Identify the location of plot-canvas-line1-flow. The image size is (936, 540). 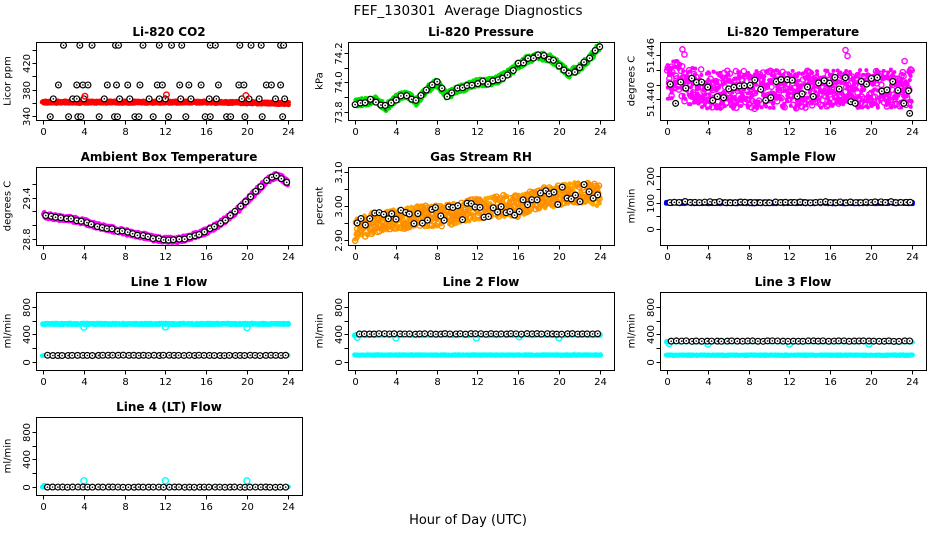
(156, 332).